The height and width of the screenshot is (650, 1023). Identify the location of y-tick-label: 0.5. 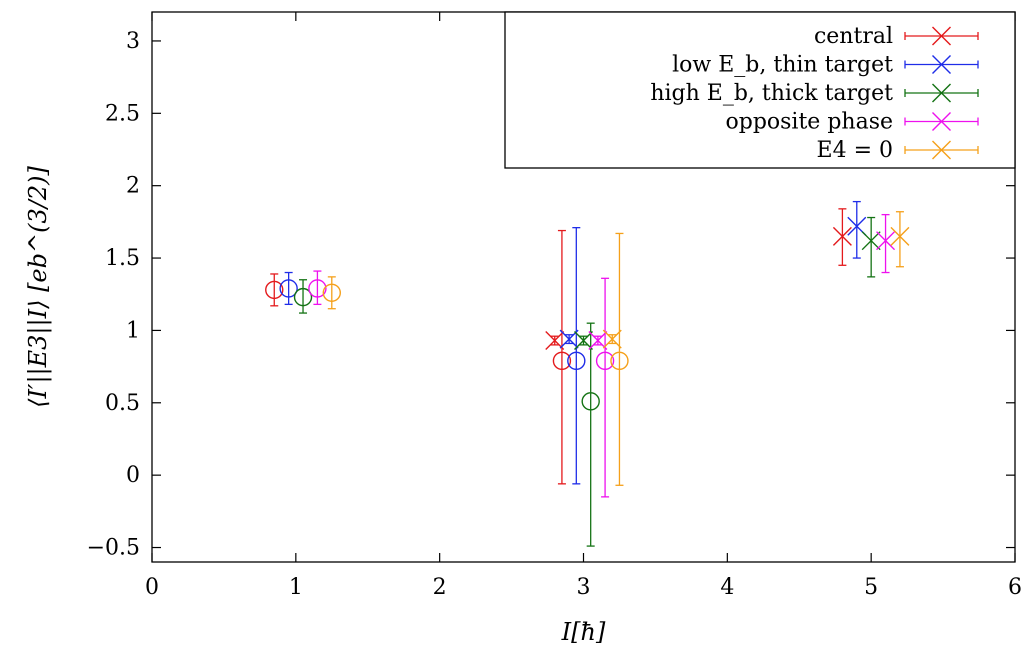
(122, 403).